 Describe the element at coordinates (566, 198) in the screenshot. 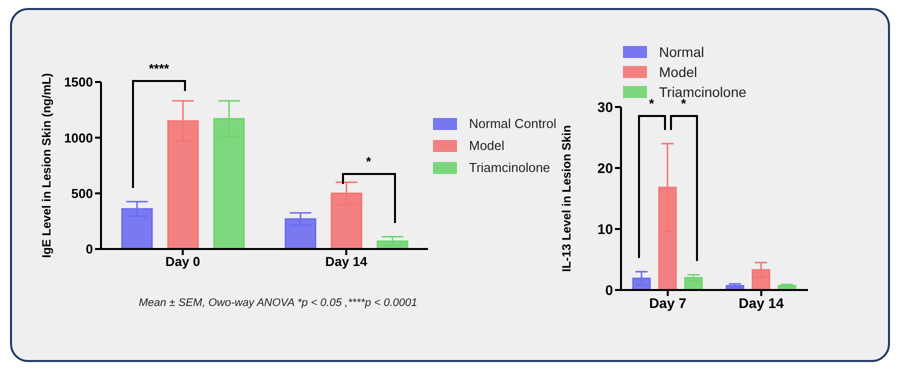

I see `y-axis-title: IL-13 Level in Lesion Skin` at that location.